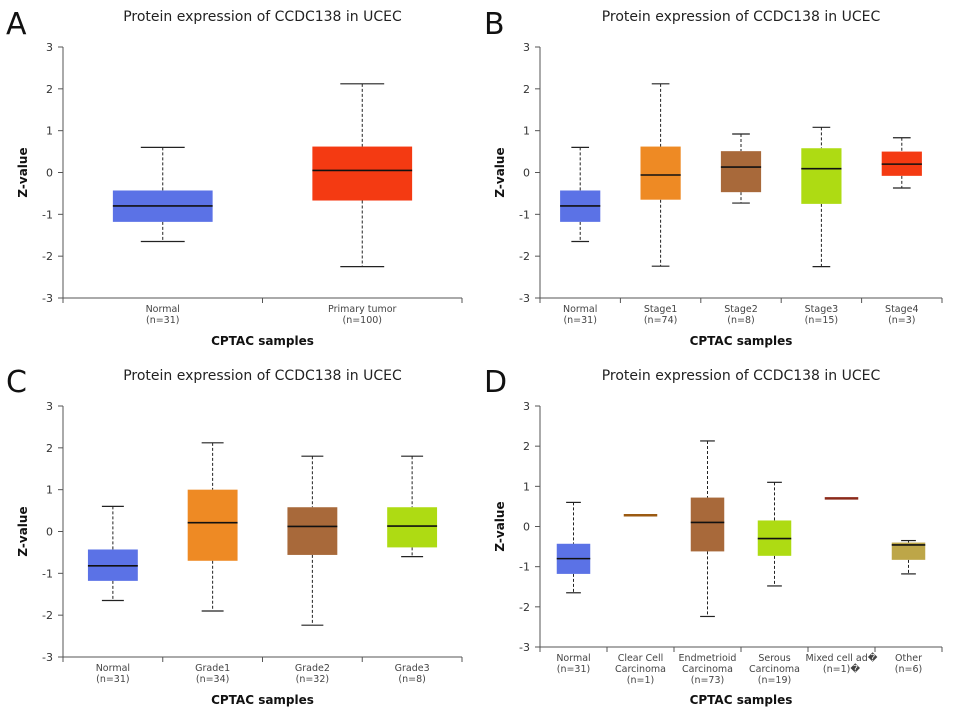 The image size is (955, 710). What do you see at coordinates (901, 231) in the screenshot?
I see `box-group: Stage4(n=3)` at bounding box center [901, 231].